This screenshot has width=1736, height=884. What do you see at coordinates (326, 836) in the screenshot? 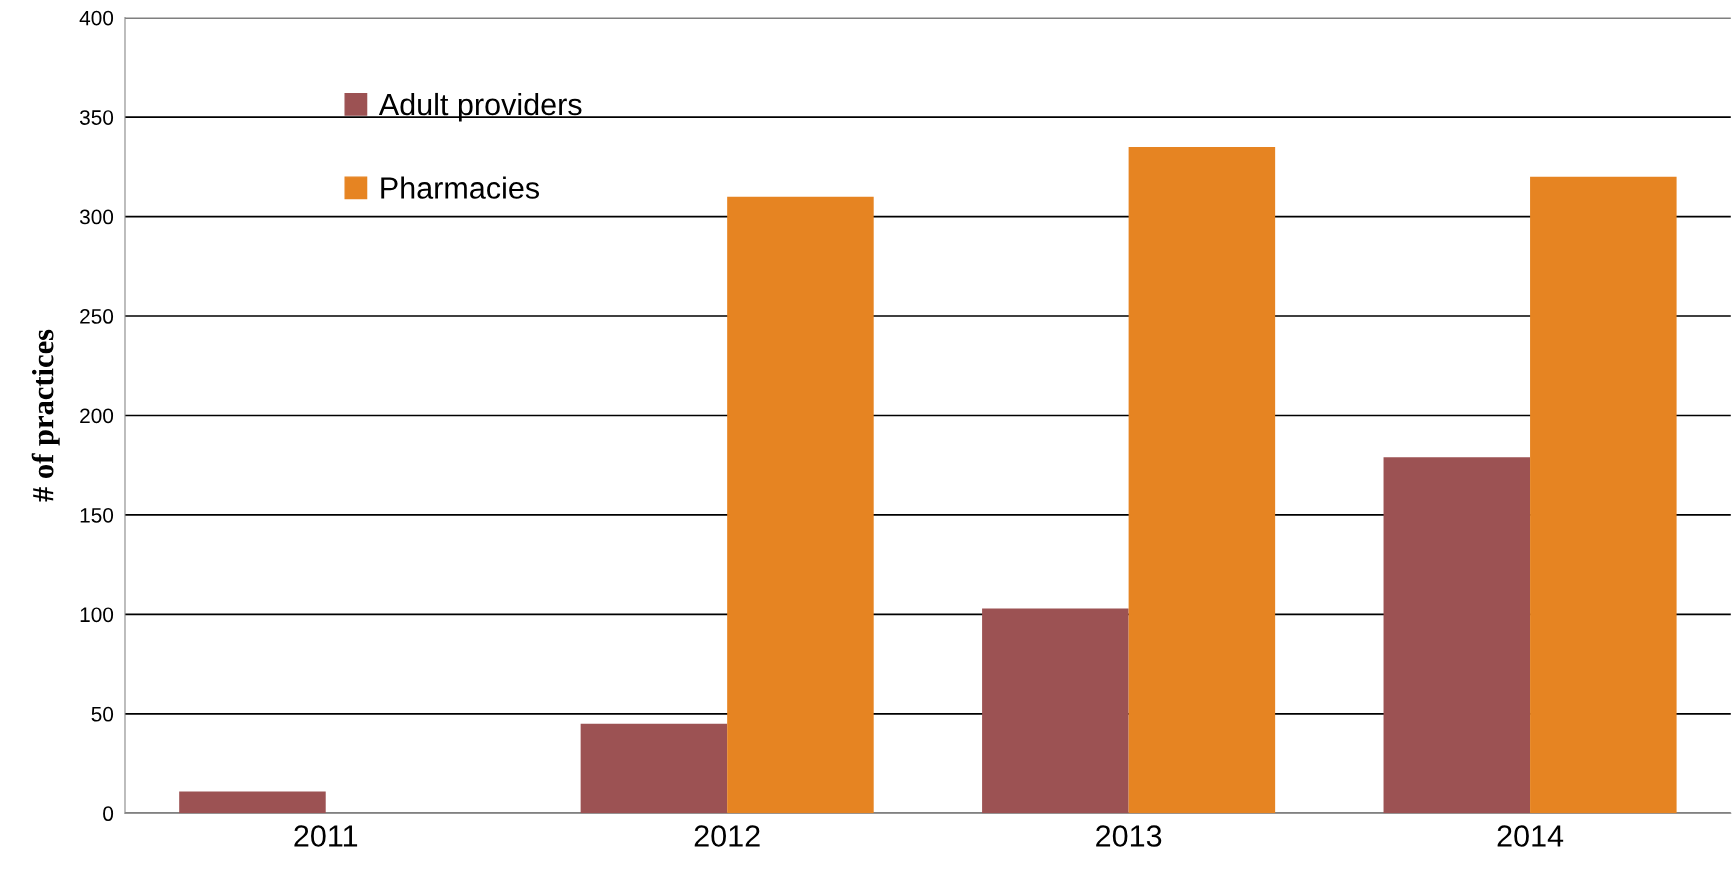
I see `x-tick-label: 2011` at bounding box center [326, 836].